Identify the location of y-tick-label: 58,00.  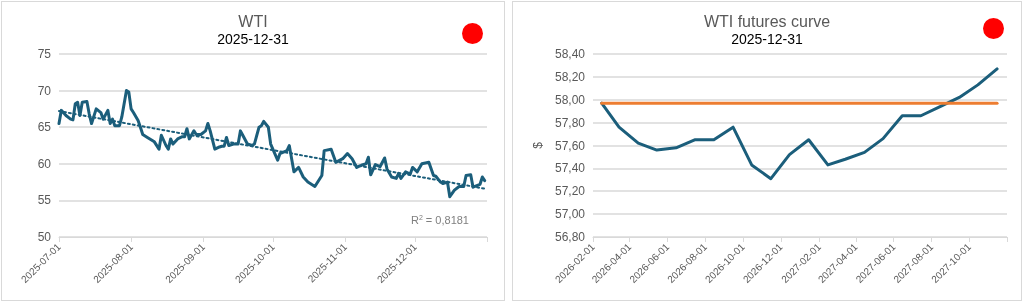
(570, 99).